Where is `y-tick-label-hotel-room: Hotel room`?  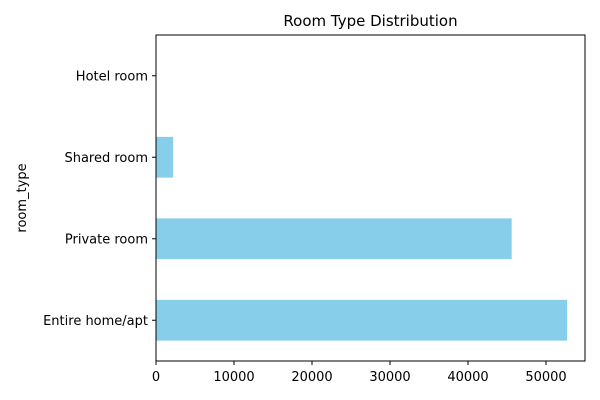 y-tick-label-hotel-room: Hotel room is located at coordinates (112, 76).